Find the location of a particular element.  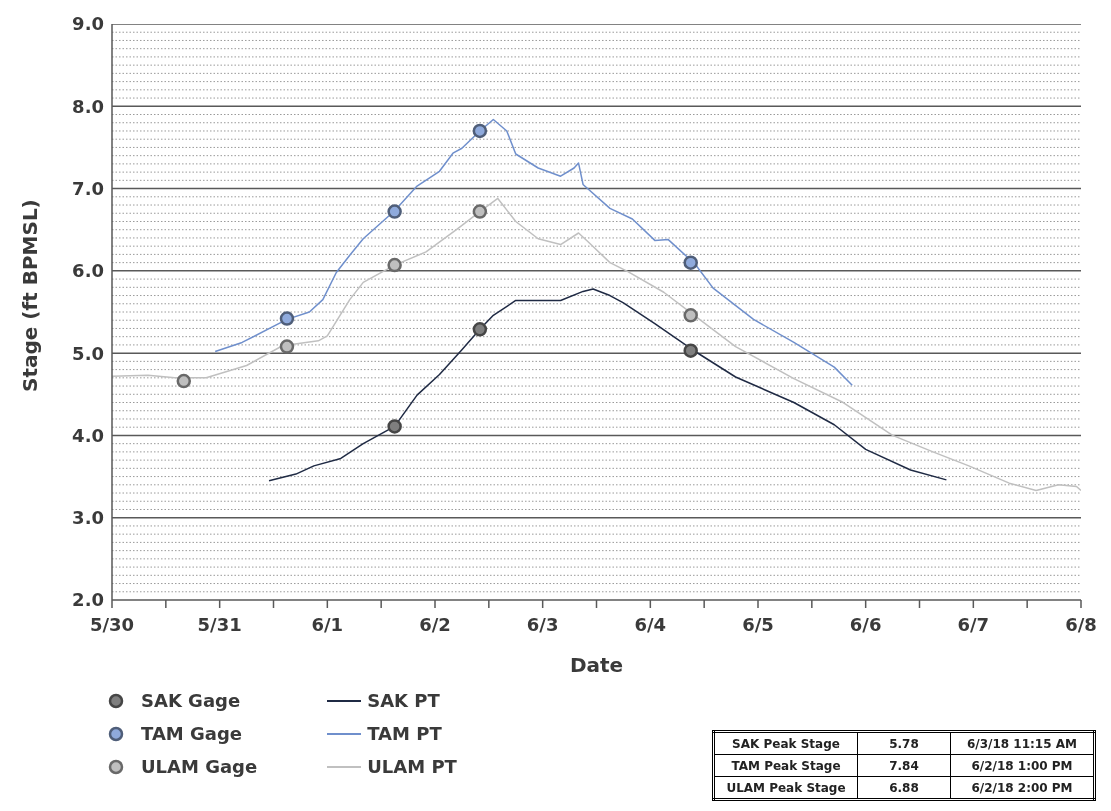

text: 6.88 is located at coordinates (904, 788).